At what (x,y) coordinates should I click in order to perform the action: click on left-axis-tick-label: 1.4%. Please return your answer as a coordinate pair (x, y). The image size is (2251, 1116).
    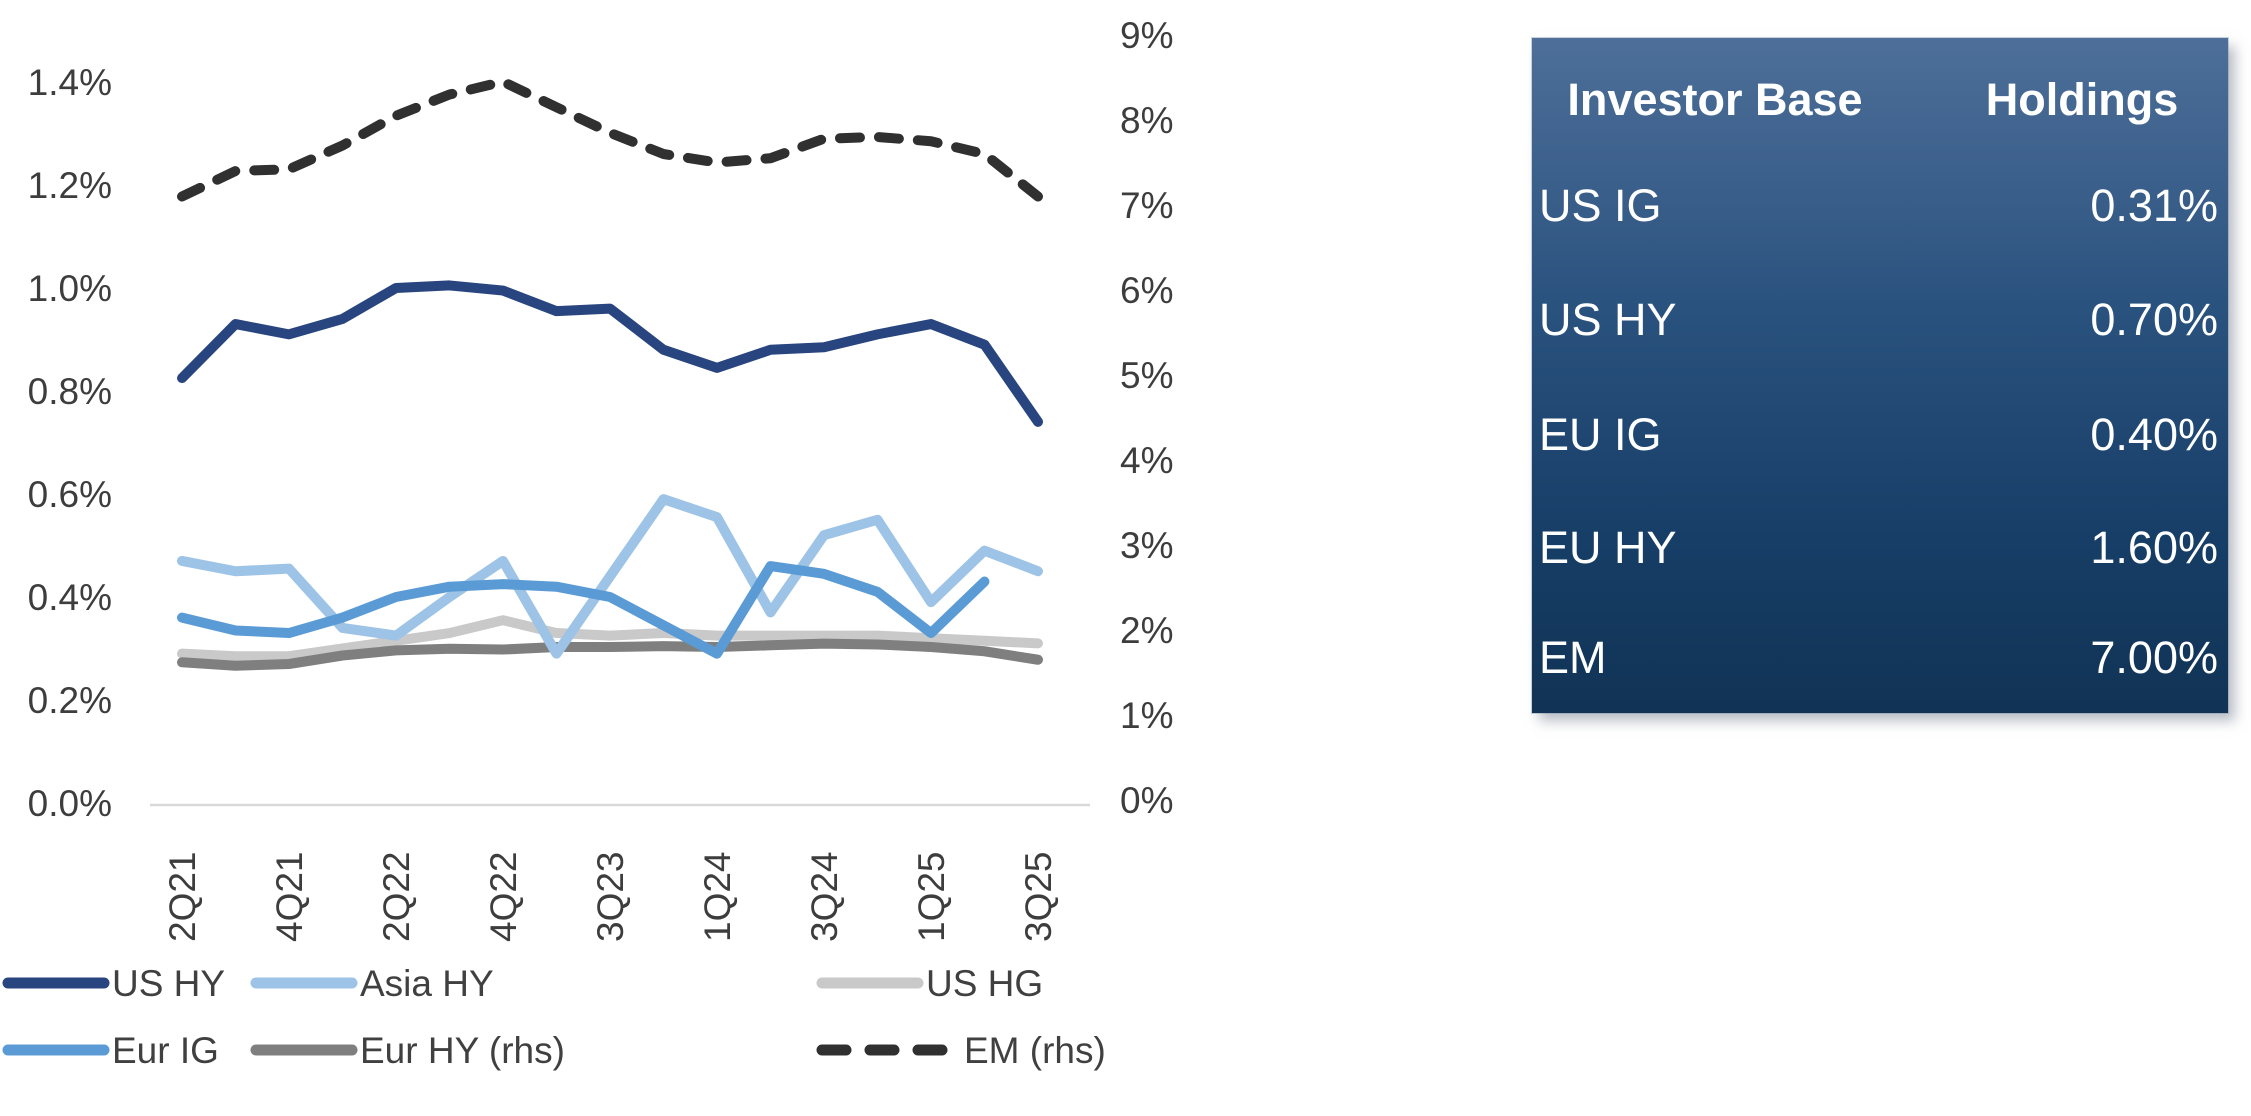
    Looking at the image, I should click on (70, 82).